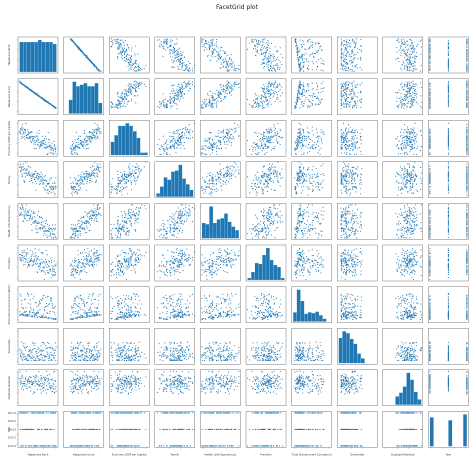  I want to click on panel-frame, so click(357, 55).